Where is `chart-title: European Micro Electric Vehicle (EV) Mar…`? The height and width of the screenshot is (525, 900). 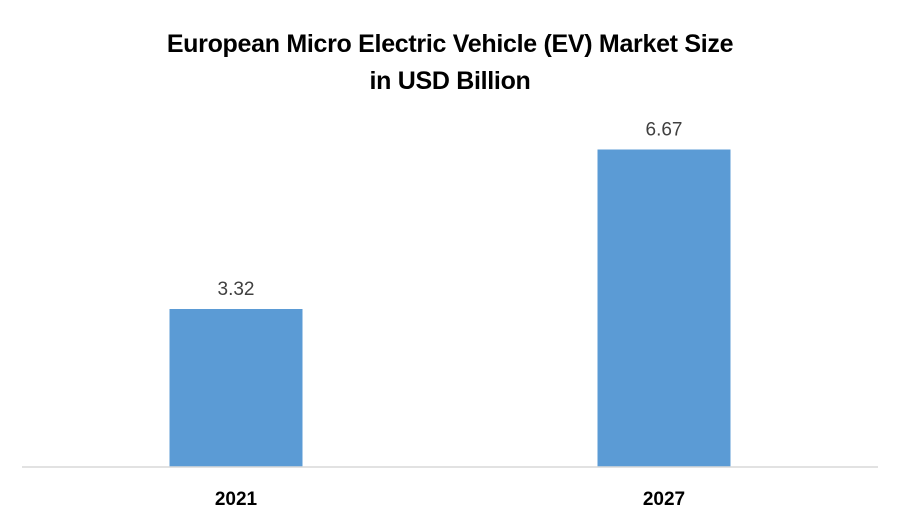 chart-title: European Micro Electric Vehicle (EV) Mar… is located at coordinates (450, 44).